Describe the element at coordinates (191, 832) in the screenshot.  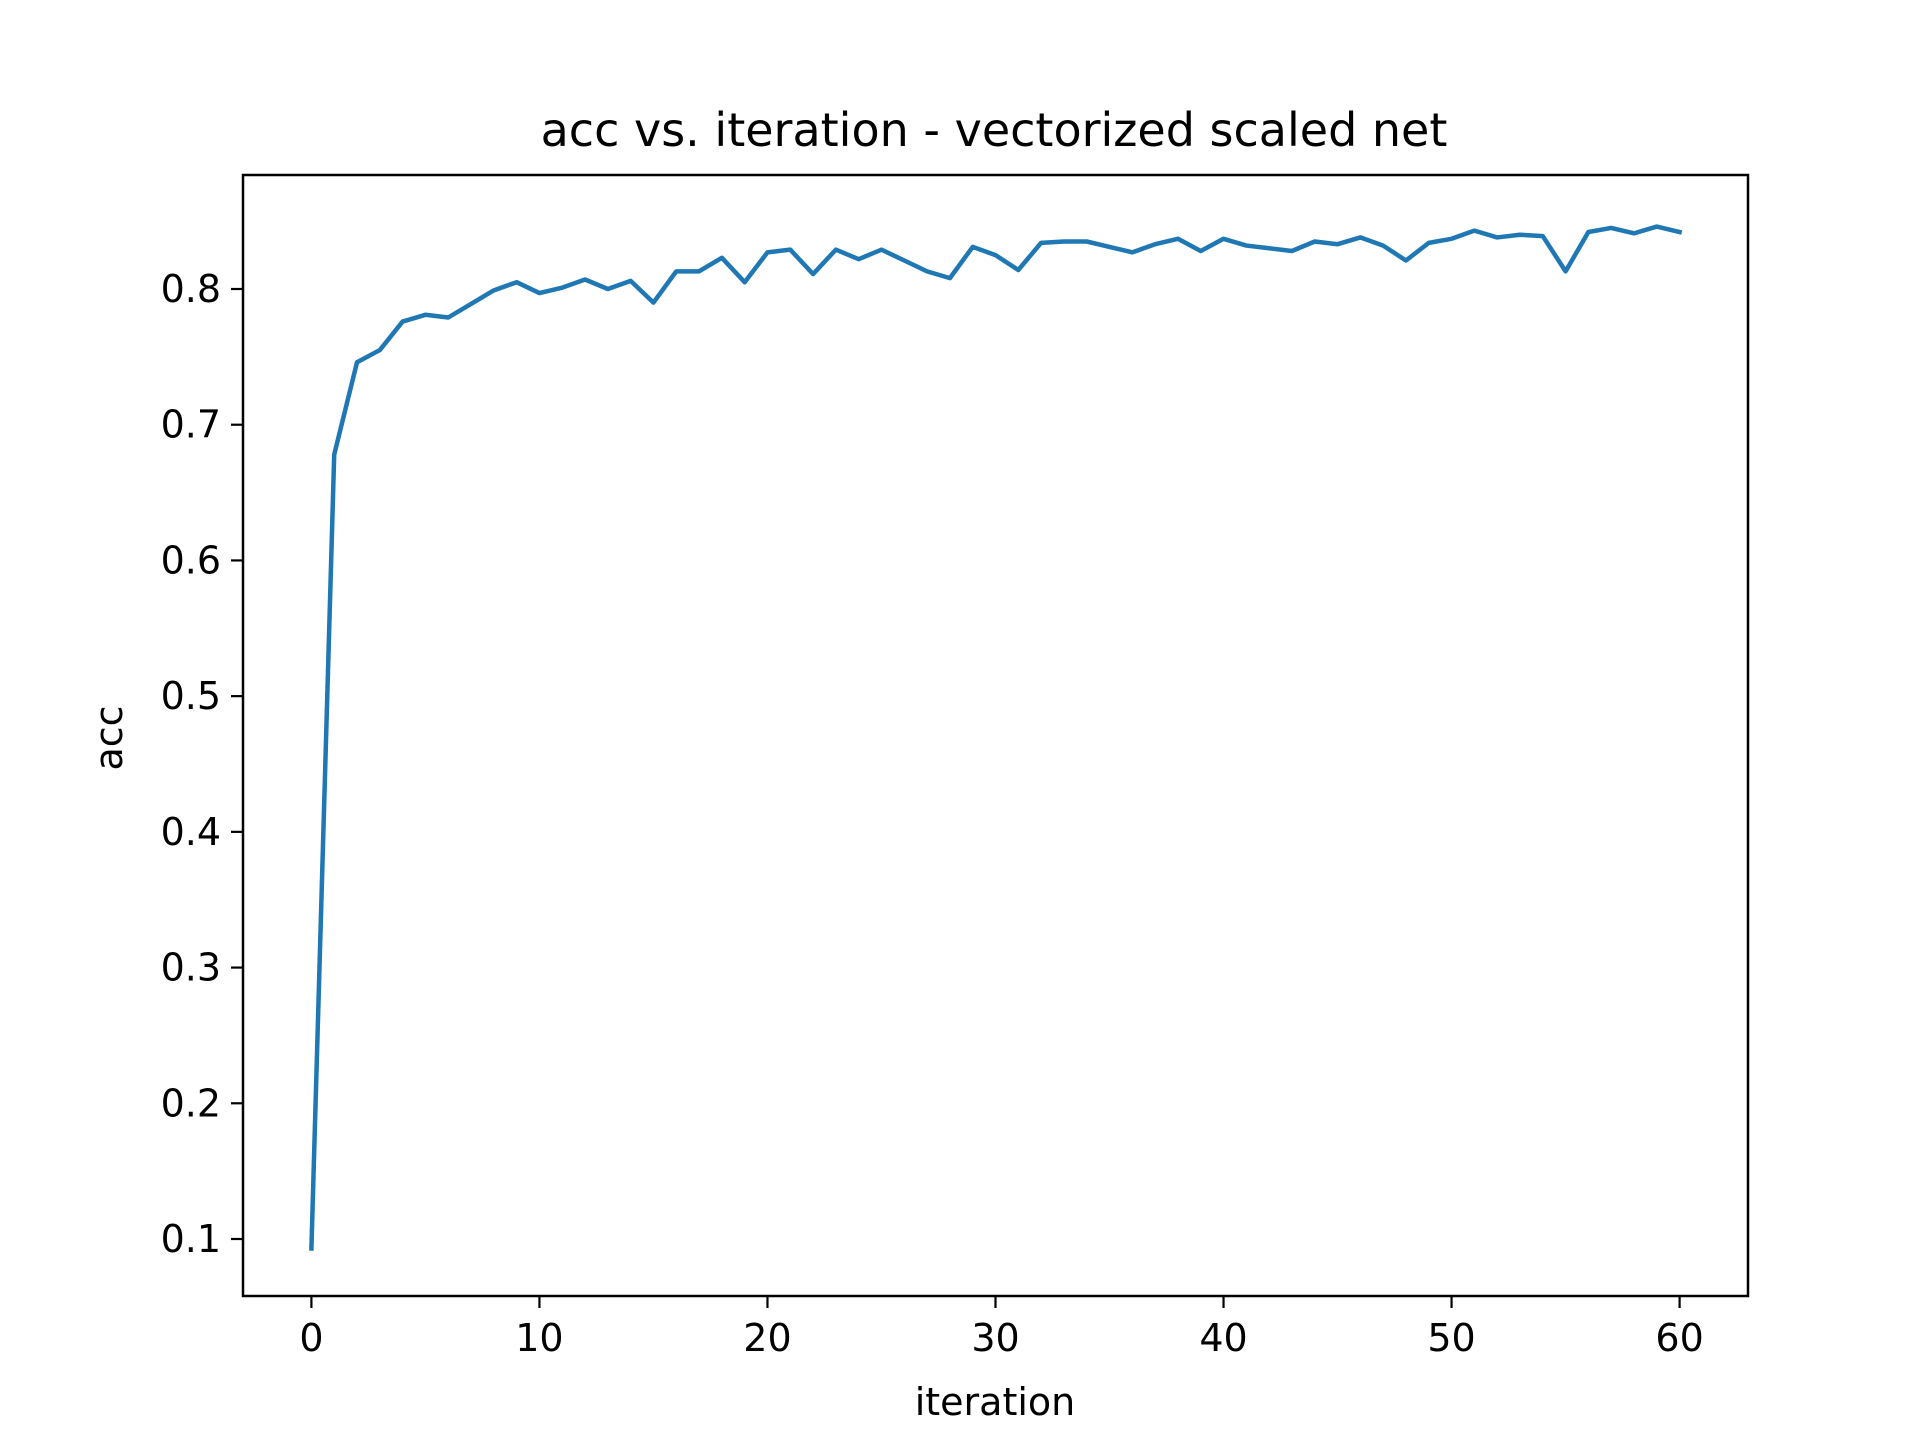
I see `y-tick-label: 0.4` at that location.